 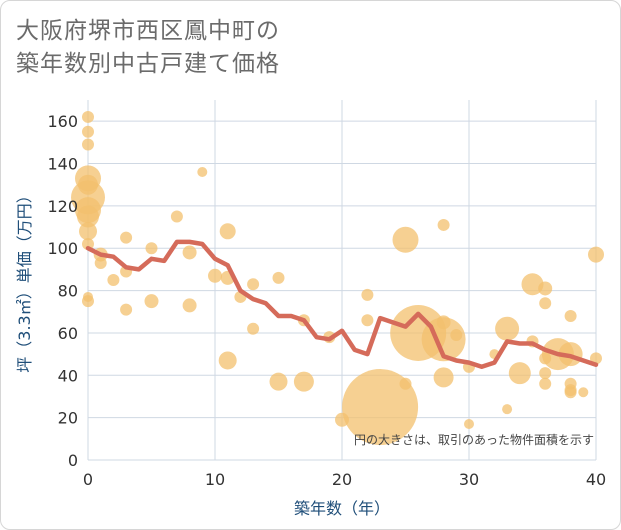 What do you see at coordinates (24, 279) in the screenshot?
I see `y-axis-label: 坪（3.3㎡）単価（万円）` at bounding box center [24, 279].